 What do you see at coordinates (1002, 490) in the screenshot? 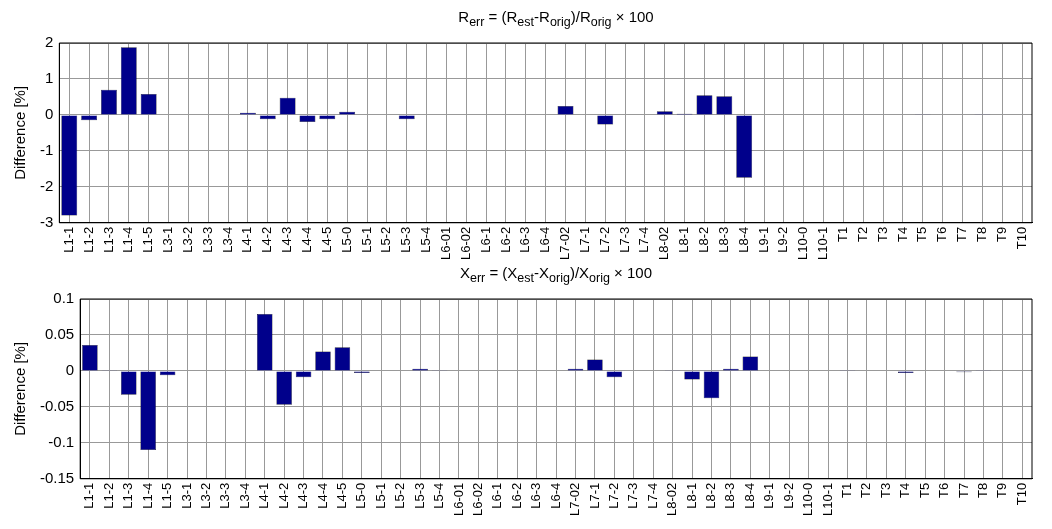
I see `x-tick-label: T9` at bounding box center [1002, 490].